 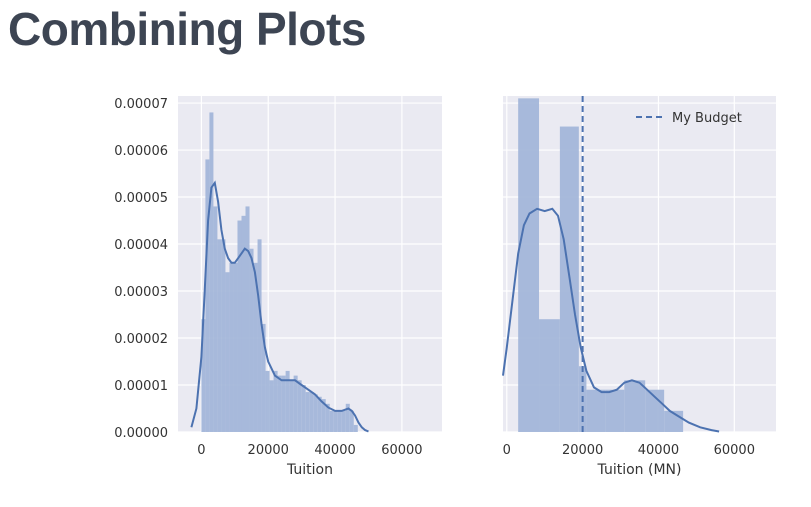 I want to click on x-axis-label: Tuition (MN), so click(x=639, y=470).